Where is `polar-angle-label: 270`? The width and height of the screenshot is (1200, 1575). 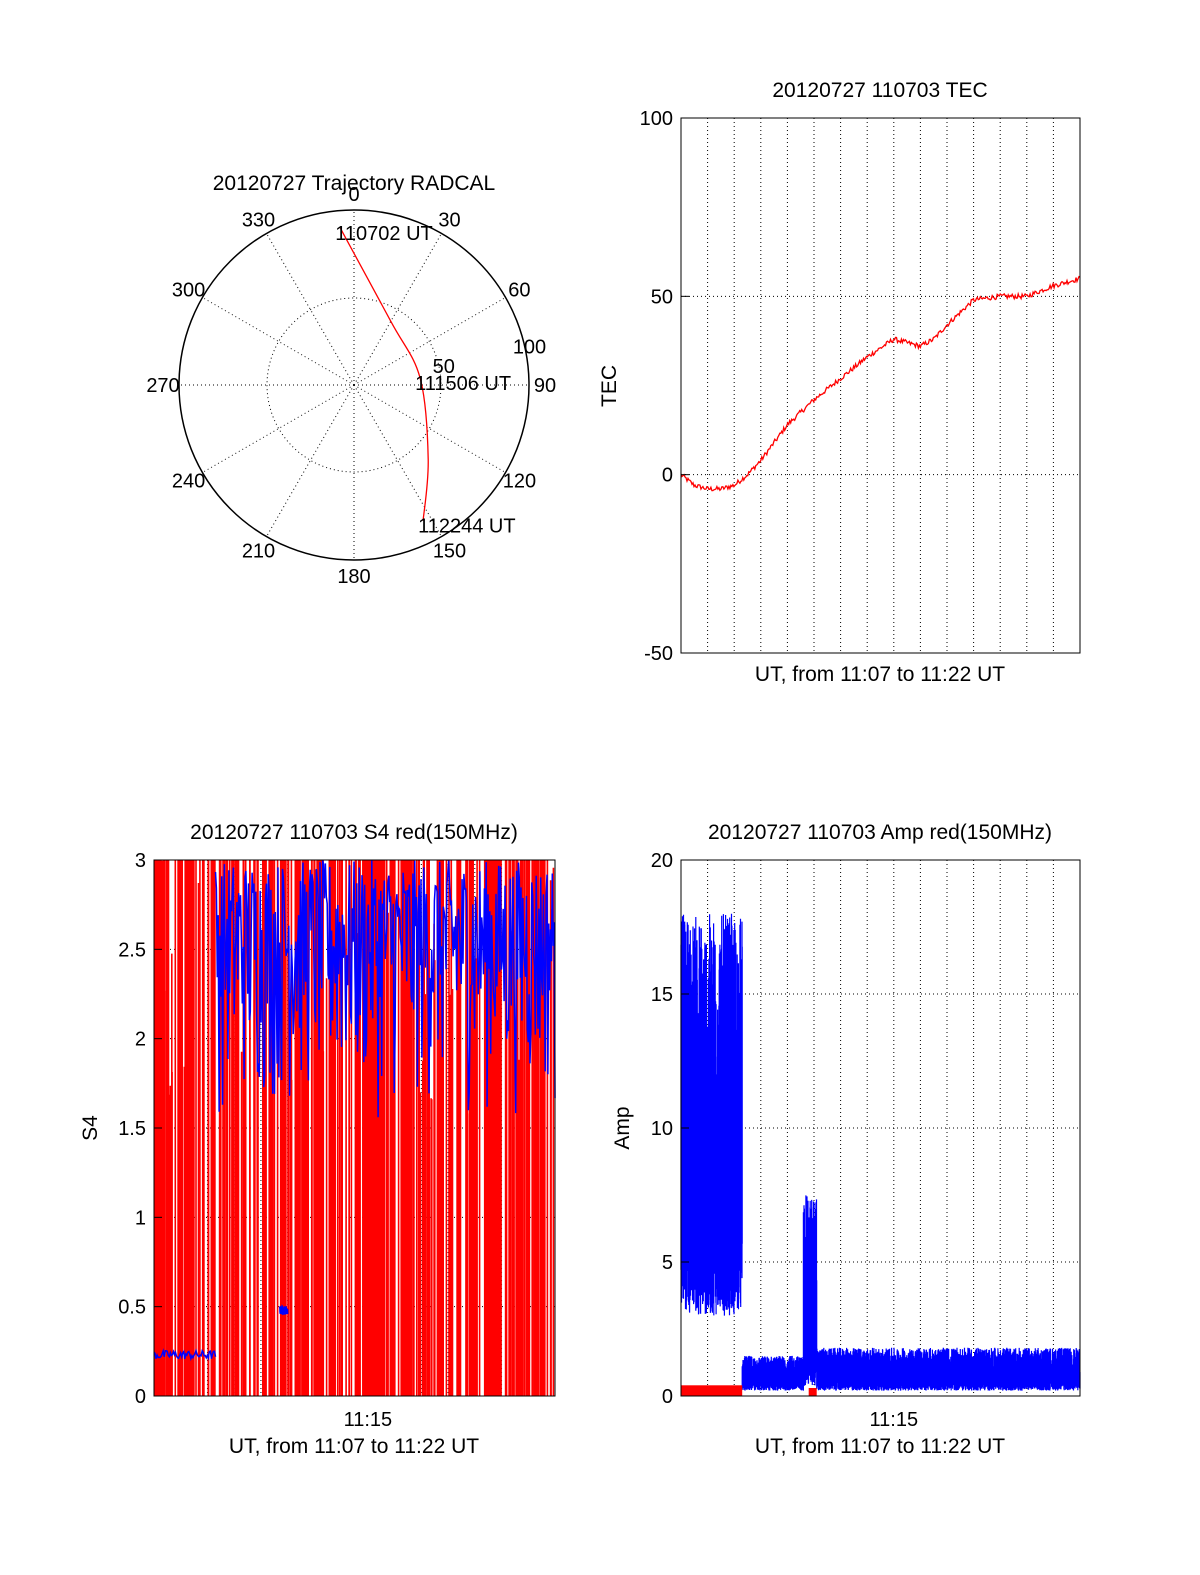 polar-angle-label: 270 is located at coordinates (162, 386).